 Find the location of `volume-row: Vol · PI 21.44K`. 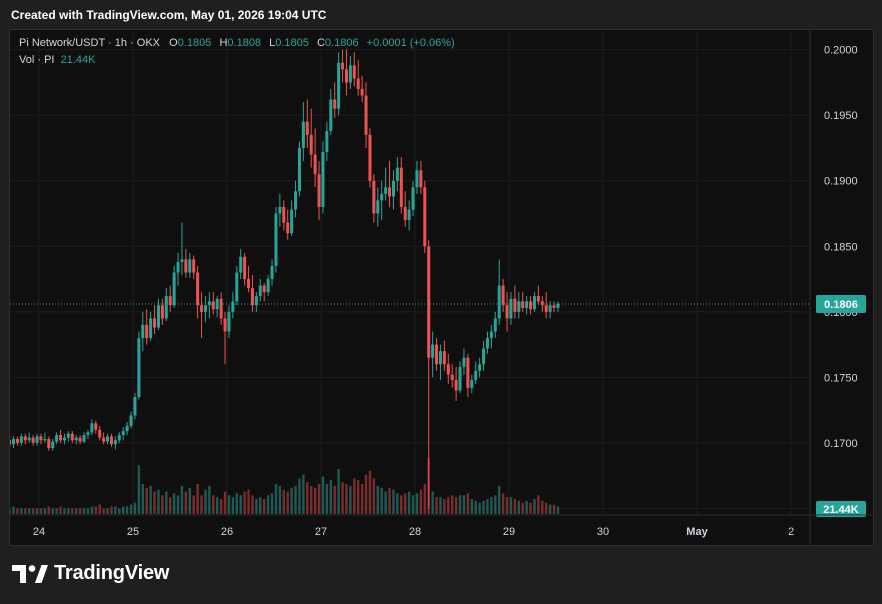

volume-row: Vol · PI 21.44K is located at coordinates (237, 60).